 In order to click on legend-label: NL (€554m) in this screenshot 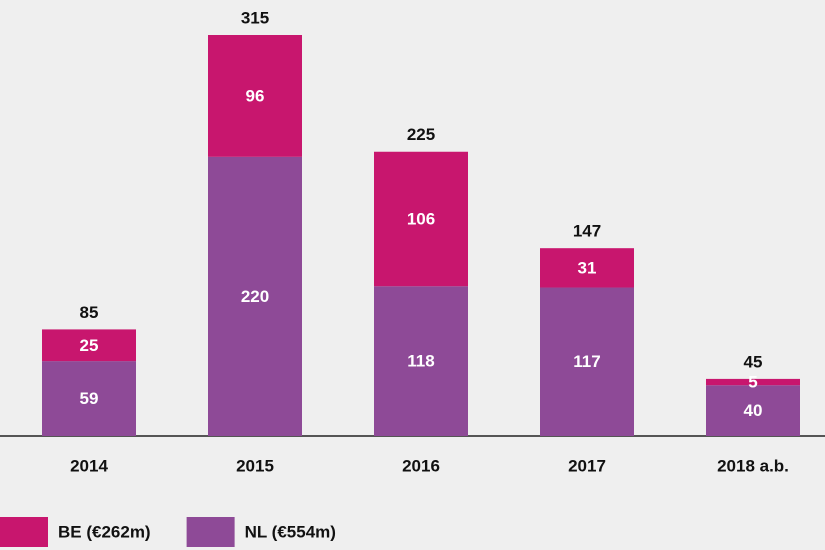, I will do `click(290, 531)`.